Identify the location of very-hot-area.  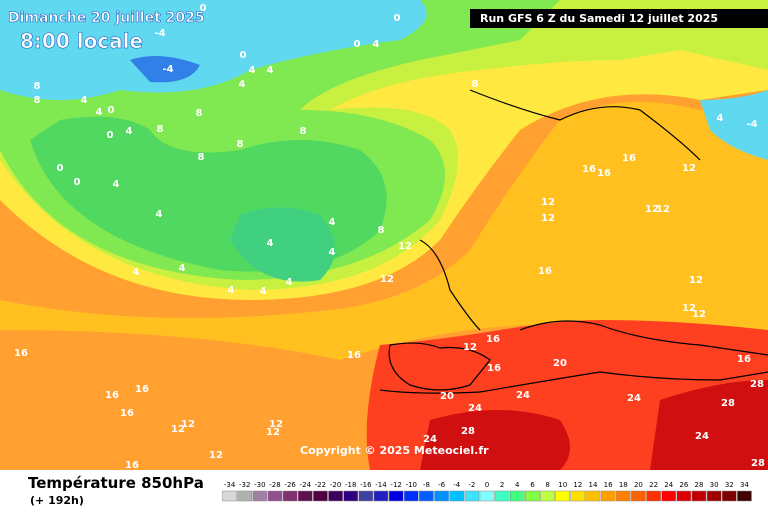
(495, 440).